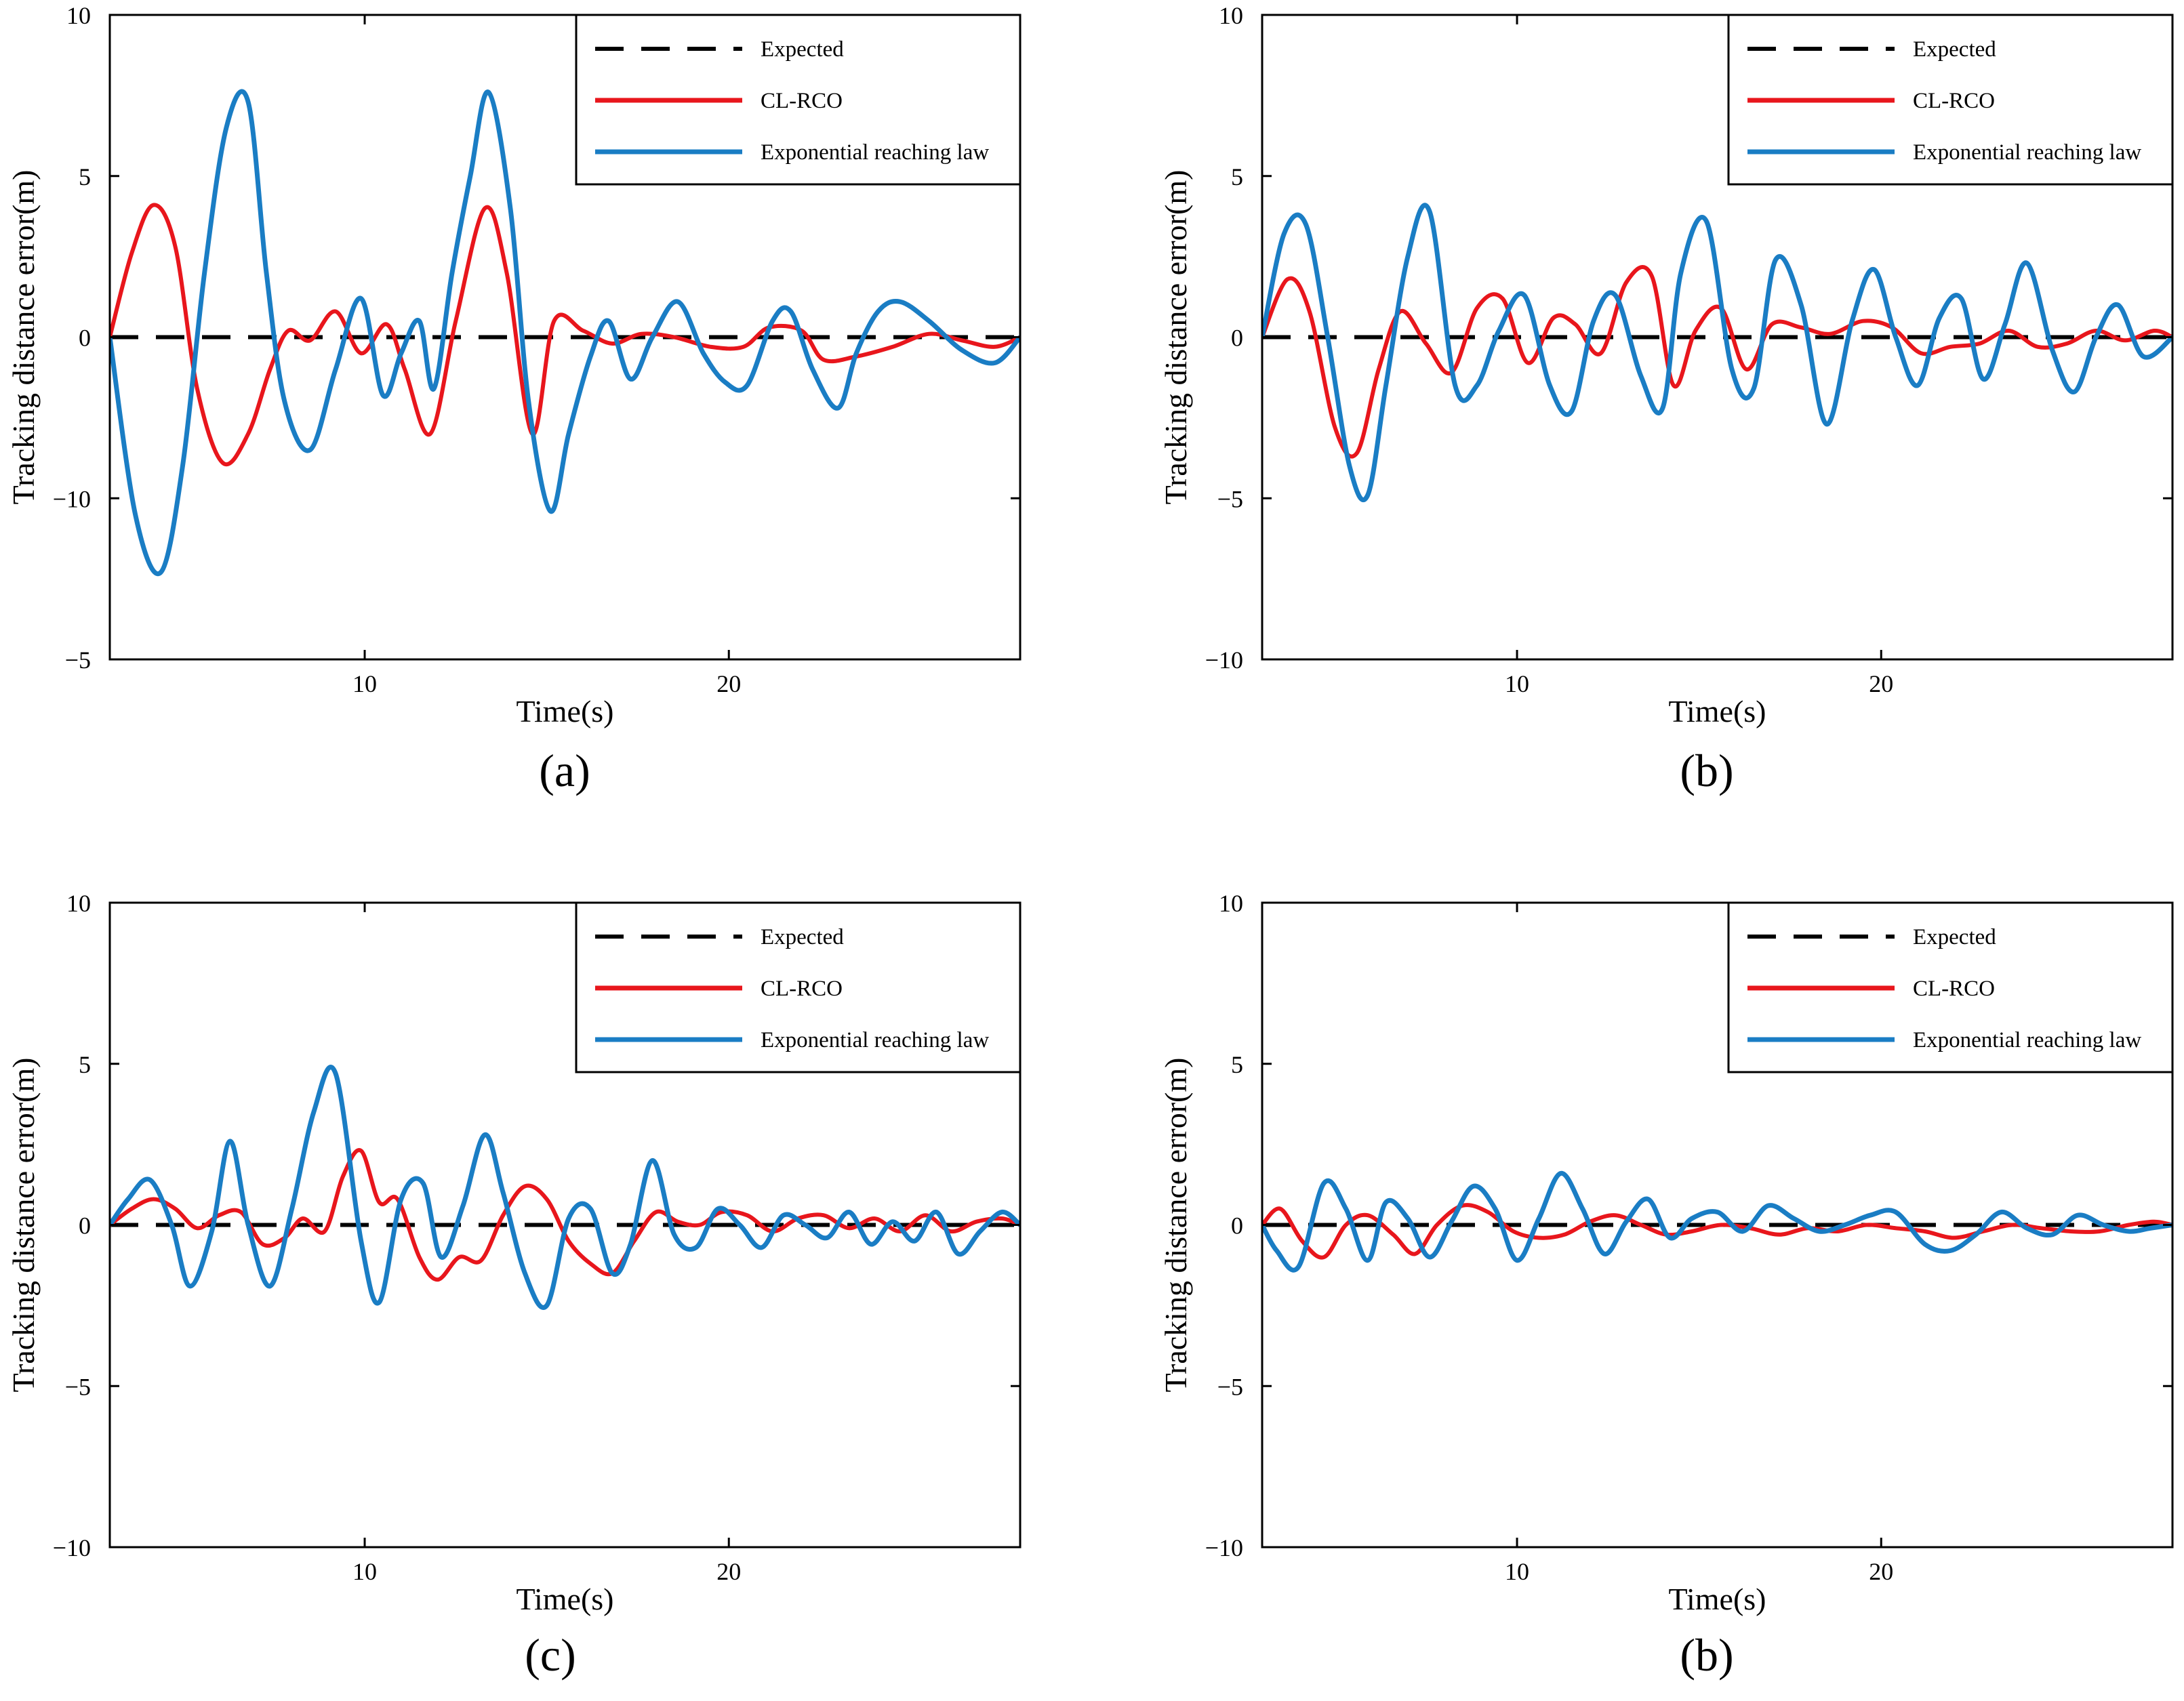 The width and height of the screenshot is (2184, 1701). What do you see at coordinates (564, 771) in the screenshot?
I see `panel-caption: (a)` at bounding box center [564, 771].